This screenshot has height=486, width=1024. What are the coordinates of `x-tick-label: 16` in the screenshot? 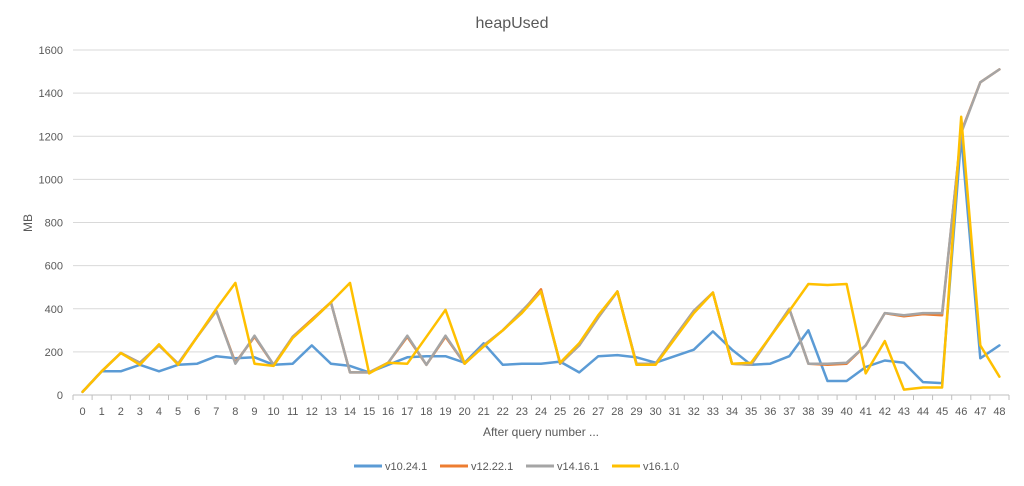 It's located at (388, 412).